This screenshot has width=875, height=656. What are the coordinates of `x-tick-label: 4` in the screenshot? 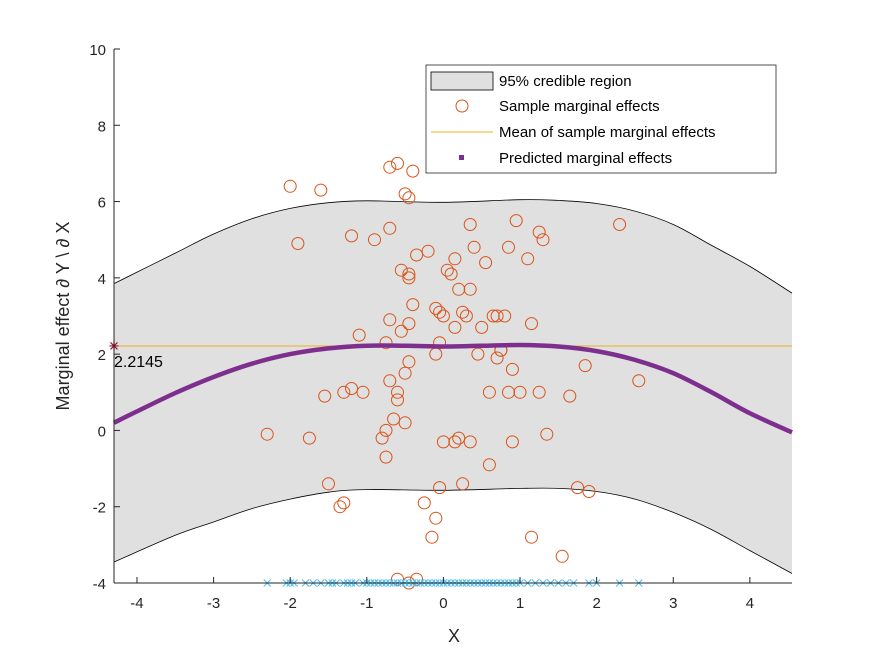 It's located at (750, 603).